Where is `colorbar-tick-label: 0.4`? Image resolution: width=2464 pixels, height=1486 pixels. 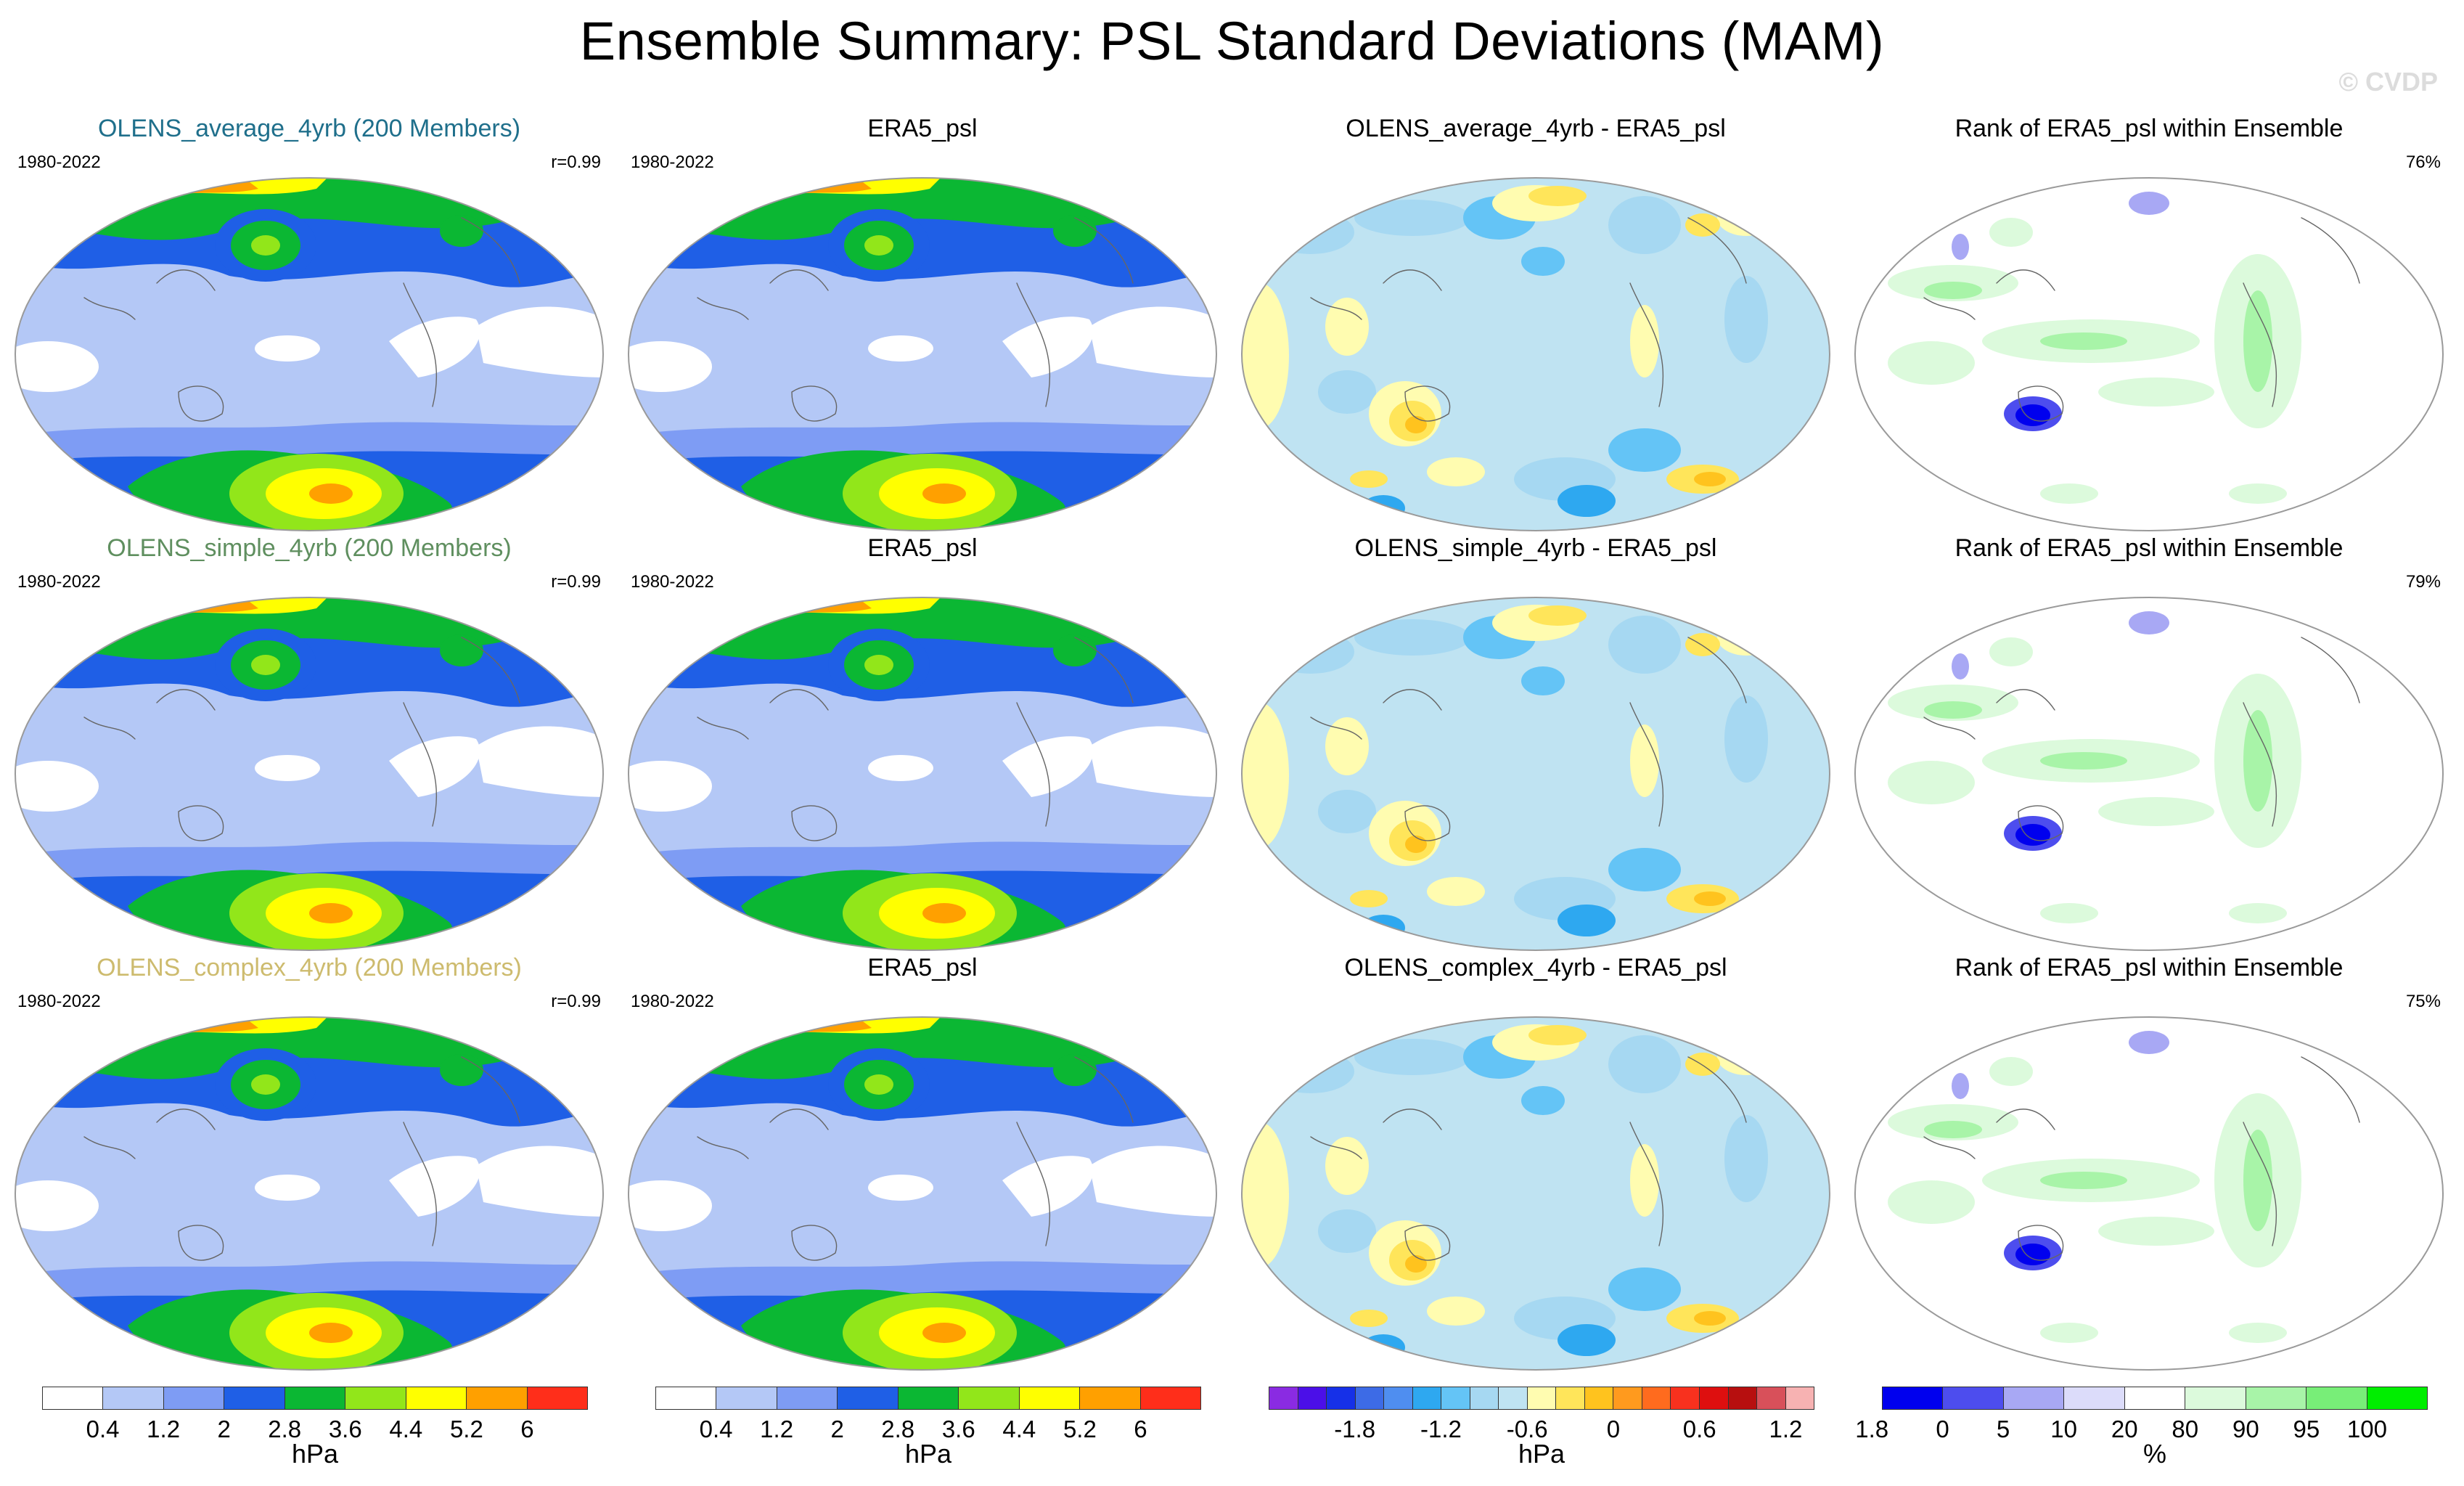 colorbar-tick-label: 0.4 is located at coordinates (103, 1429).